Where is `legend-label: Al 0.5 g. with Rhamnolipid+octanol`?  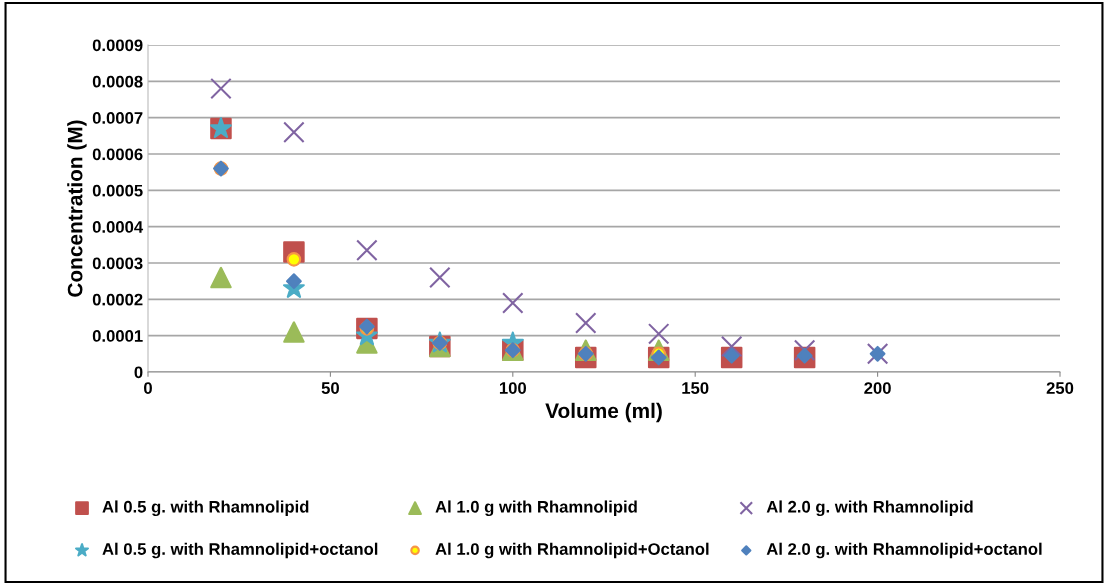 legend-label: Al 0.5 g. with Rhamnolipid+octanol is located at coordinates (240, 550).